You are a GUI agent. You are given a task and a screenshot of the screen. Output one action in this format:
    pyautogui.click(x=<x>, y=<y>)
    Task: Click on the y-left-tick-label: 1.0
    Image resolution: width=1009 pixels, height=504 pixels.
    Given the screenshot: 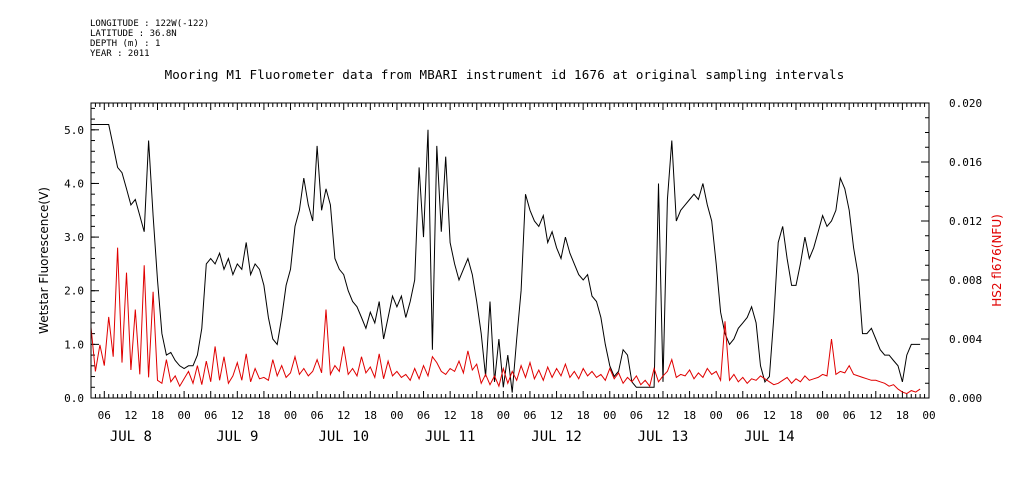 What is the action you would take?
    pyautogui.click(x=74, y=344)
    